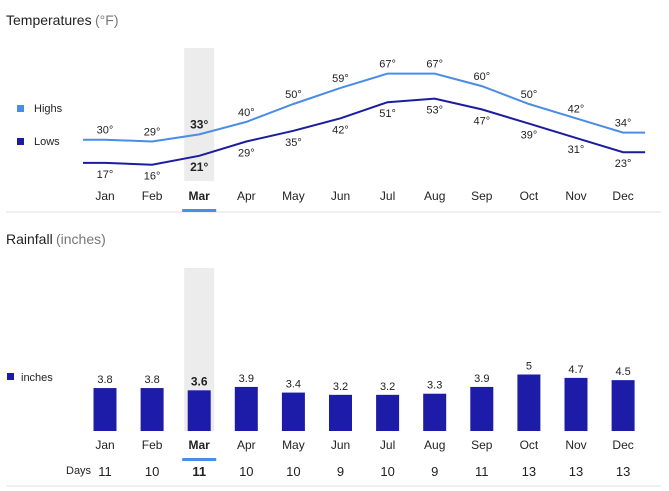  Describe the element at coordinates (104, 196) in the screenshot. I see `temperature-month-tick-jan: Jan` at that location.